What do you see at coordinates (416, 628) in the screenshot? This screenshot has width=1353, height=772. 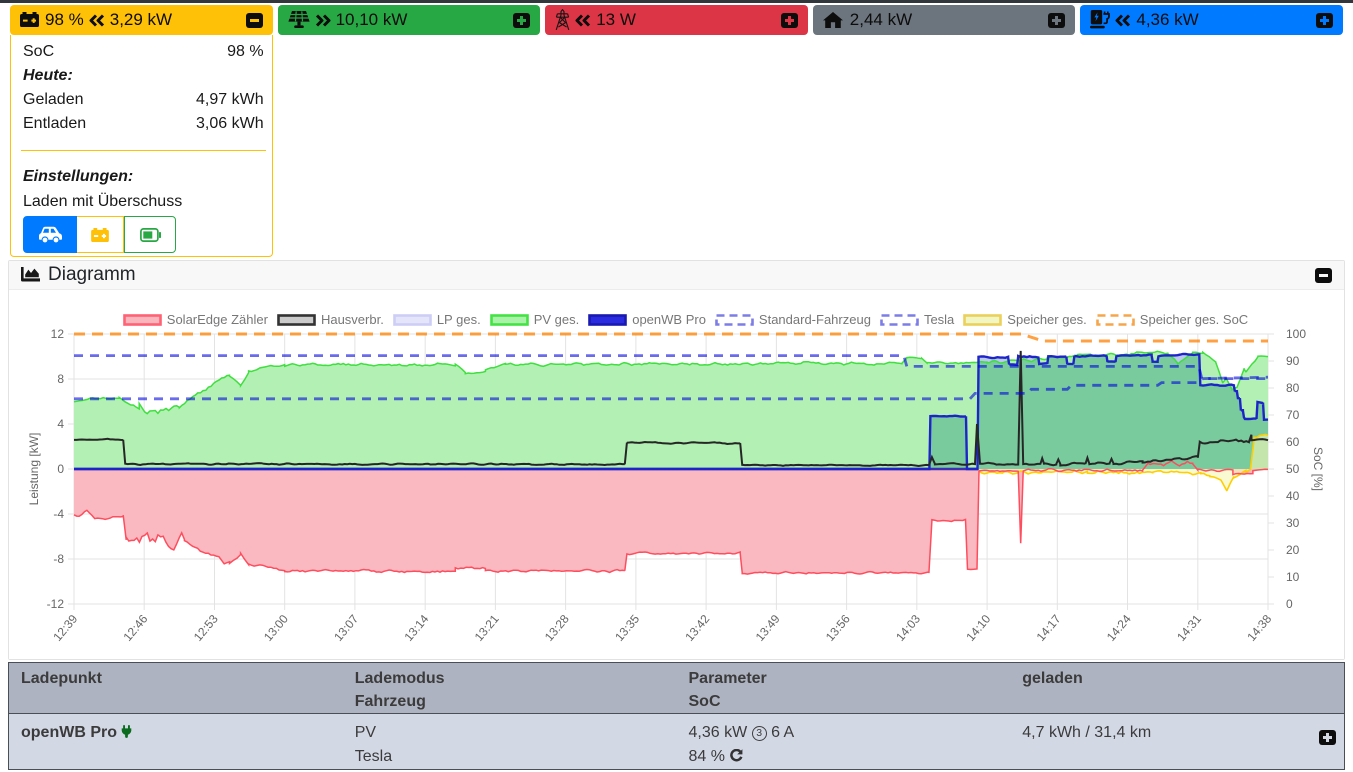 I see `svg-text: 13:14` at bounding box center [416, 628].